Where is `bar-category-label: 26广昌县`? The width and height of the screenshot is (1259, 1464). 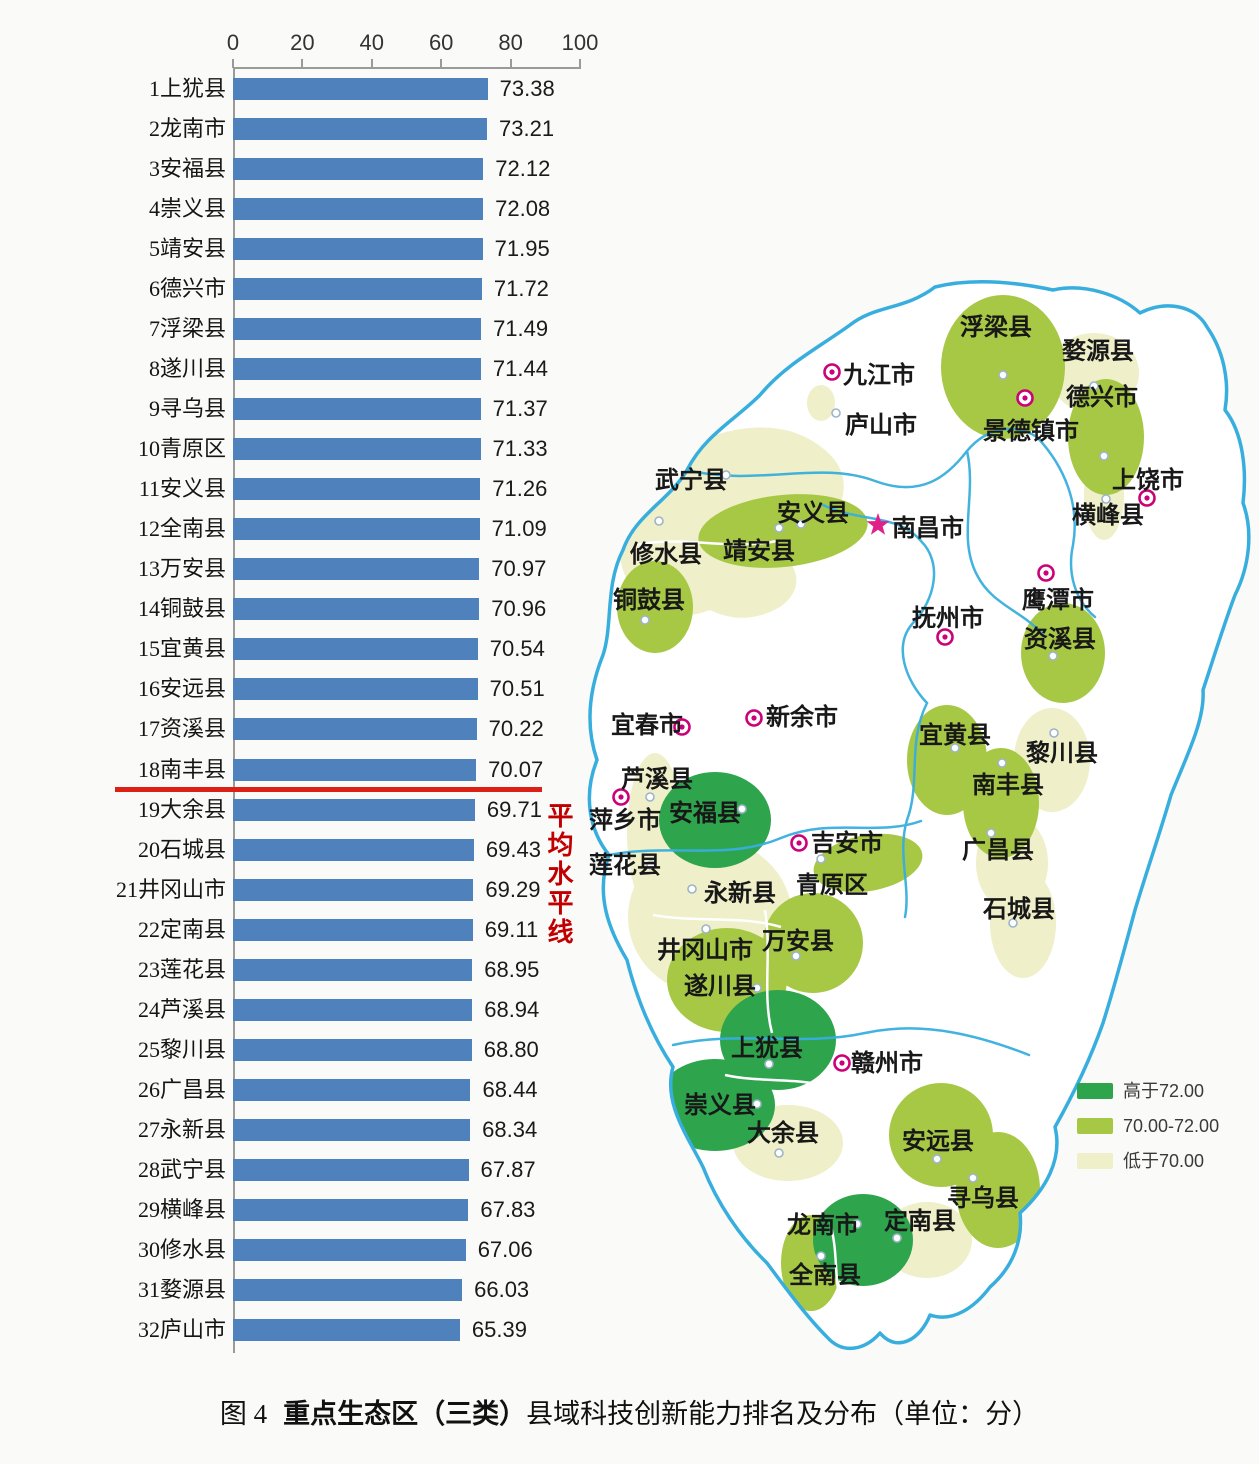 bar-category-label: 26广昌县 is located at coordinates (181, 1089).